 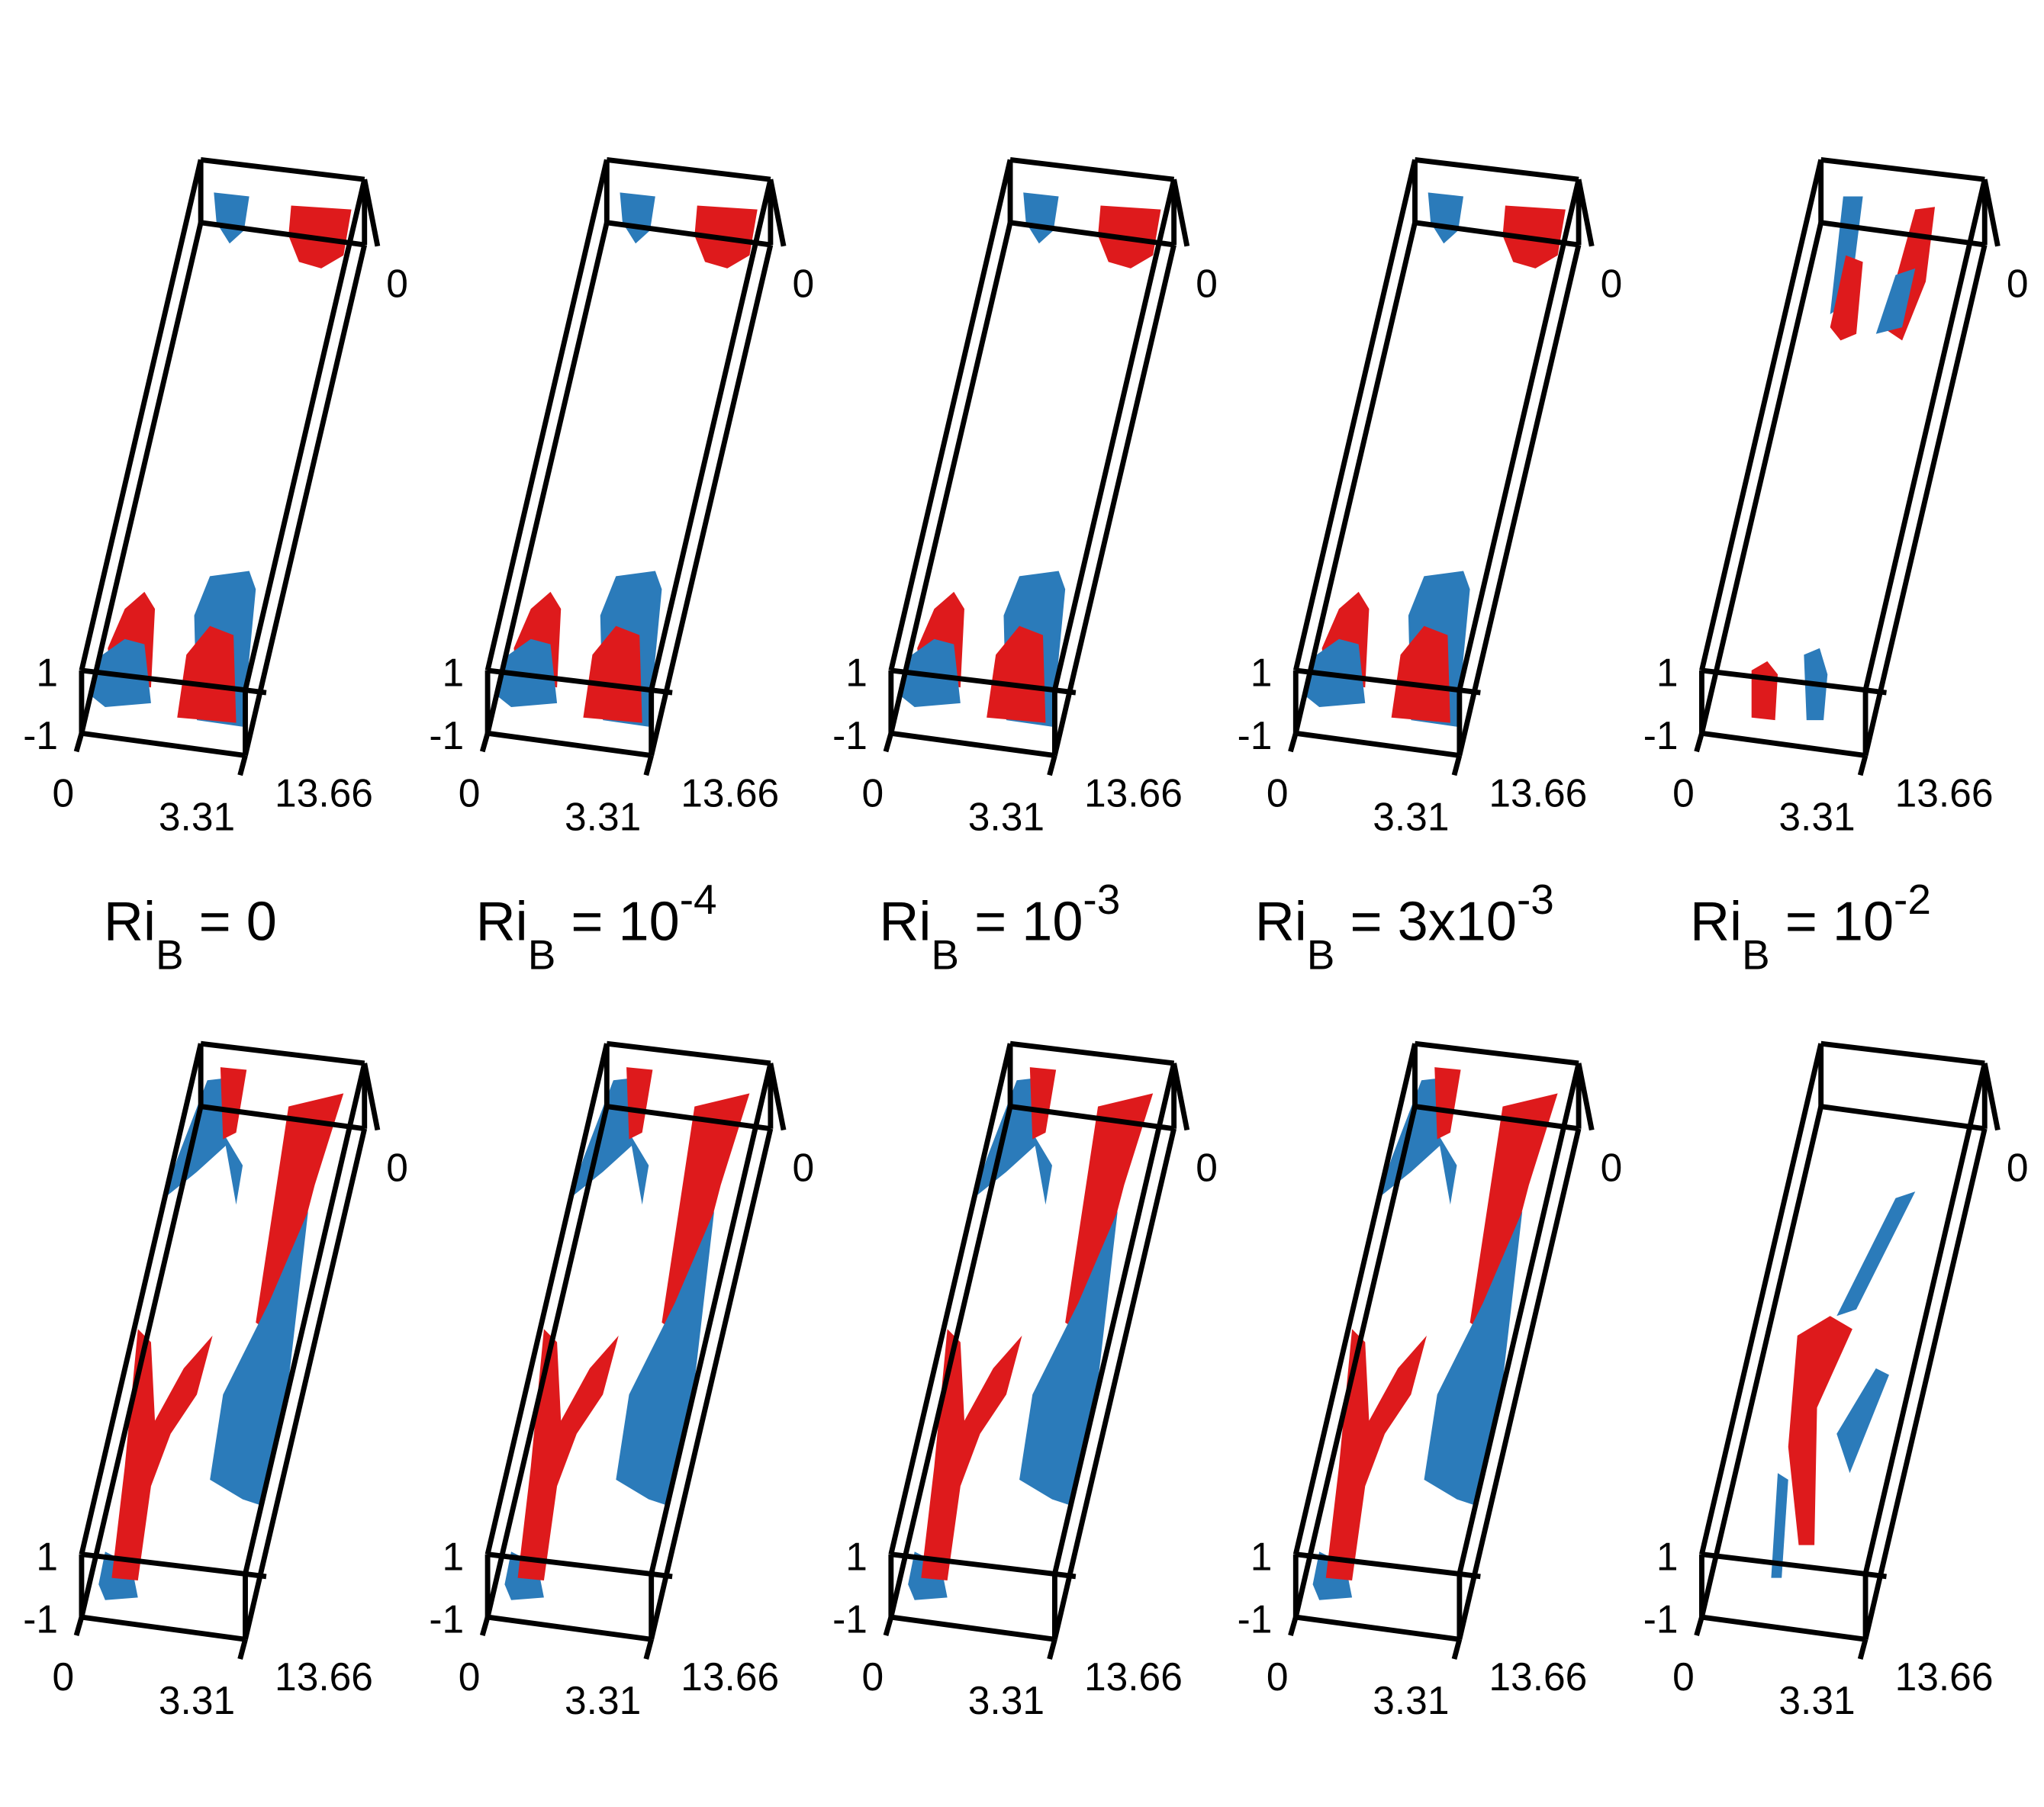 I want to click on caption: RiB = 10-2, so click(x=1811, y=927).